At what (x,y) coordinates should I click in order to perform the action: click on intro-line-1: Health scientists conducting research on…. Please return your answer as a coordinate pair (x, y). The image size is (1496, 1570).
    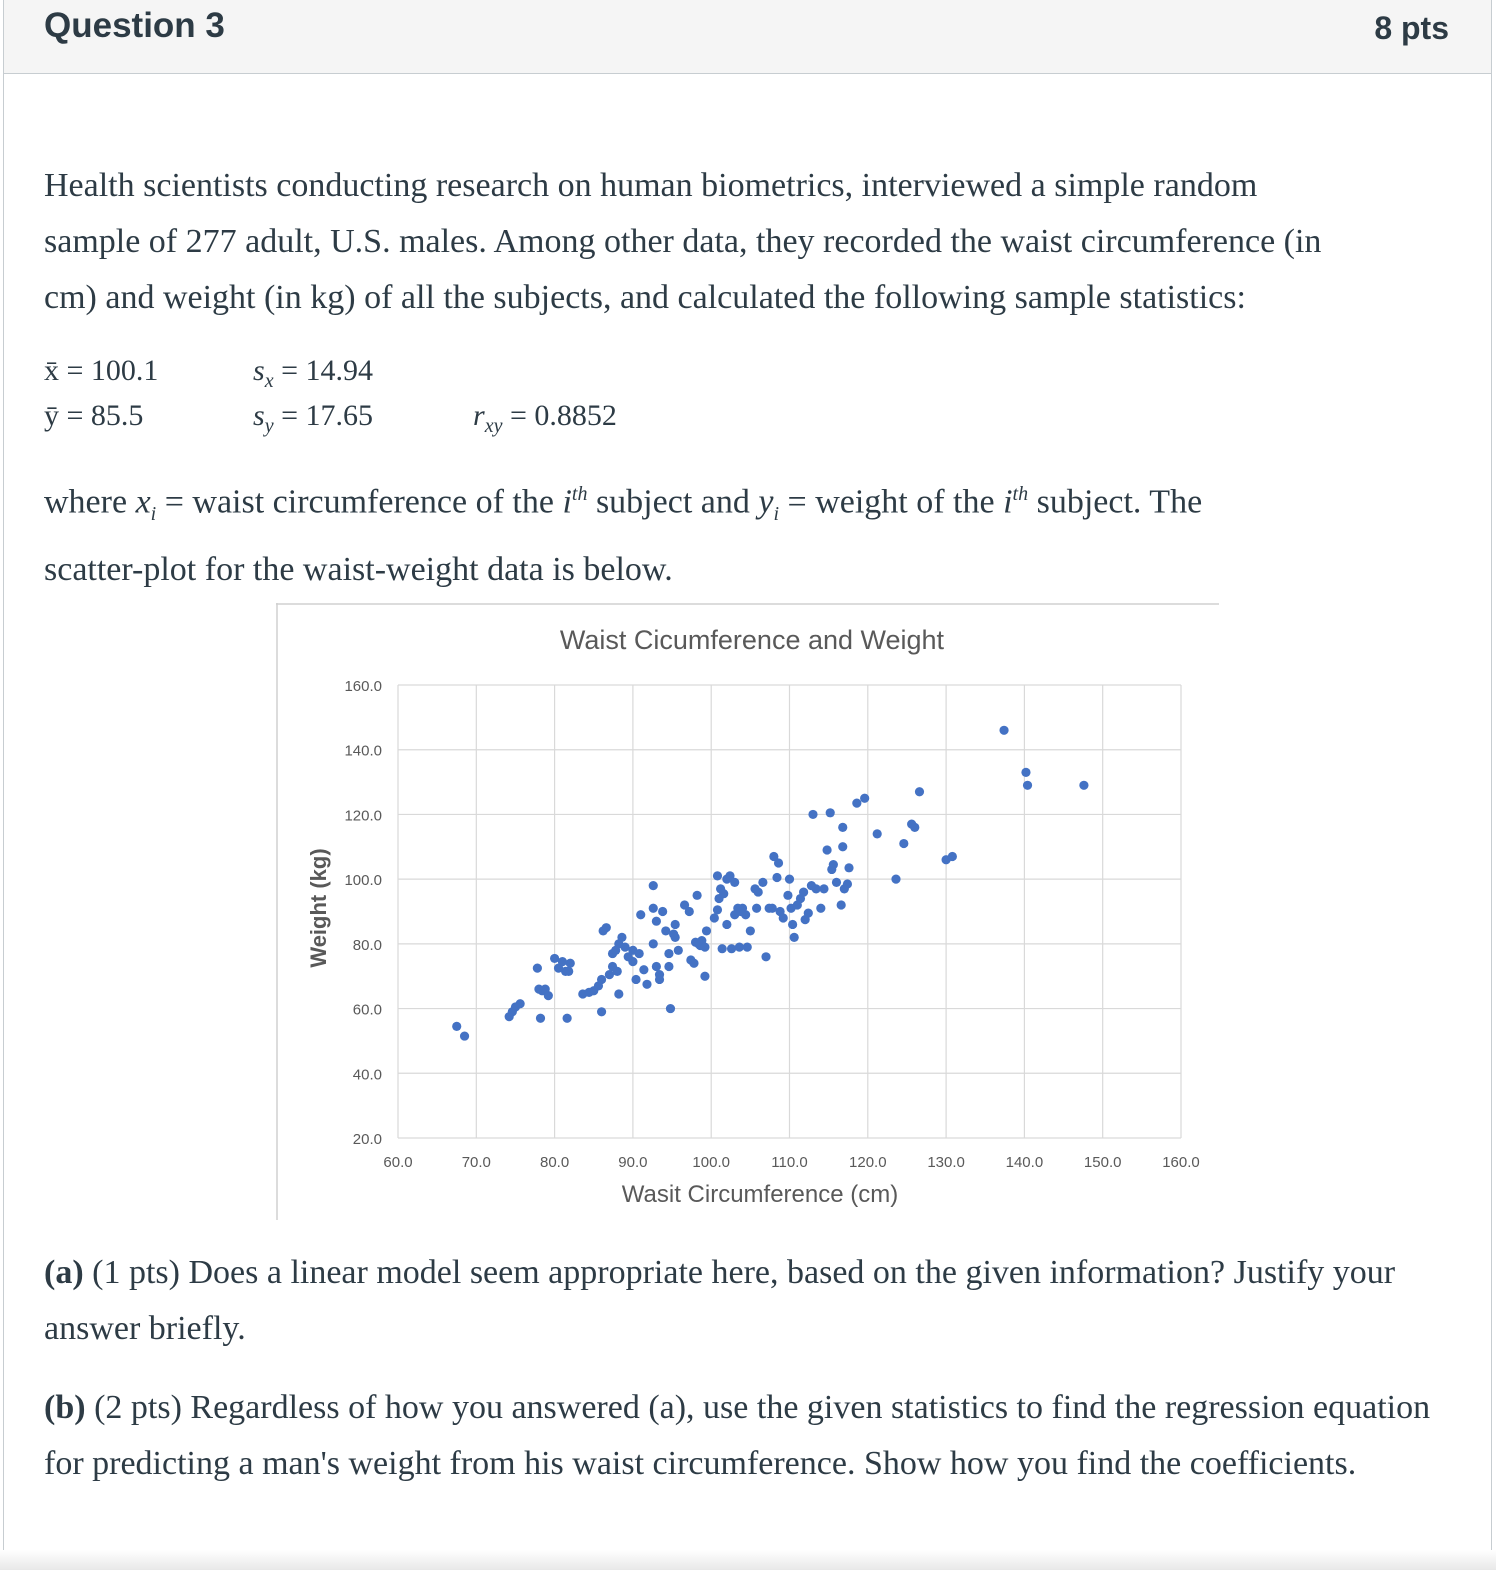
    Looking at the image, I should click on (651, 185).